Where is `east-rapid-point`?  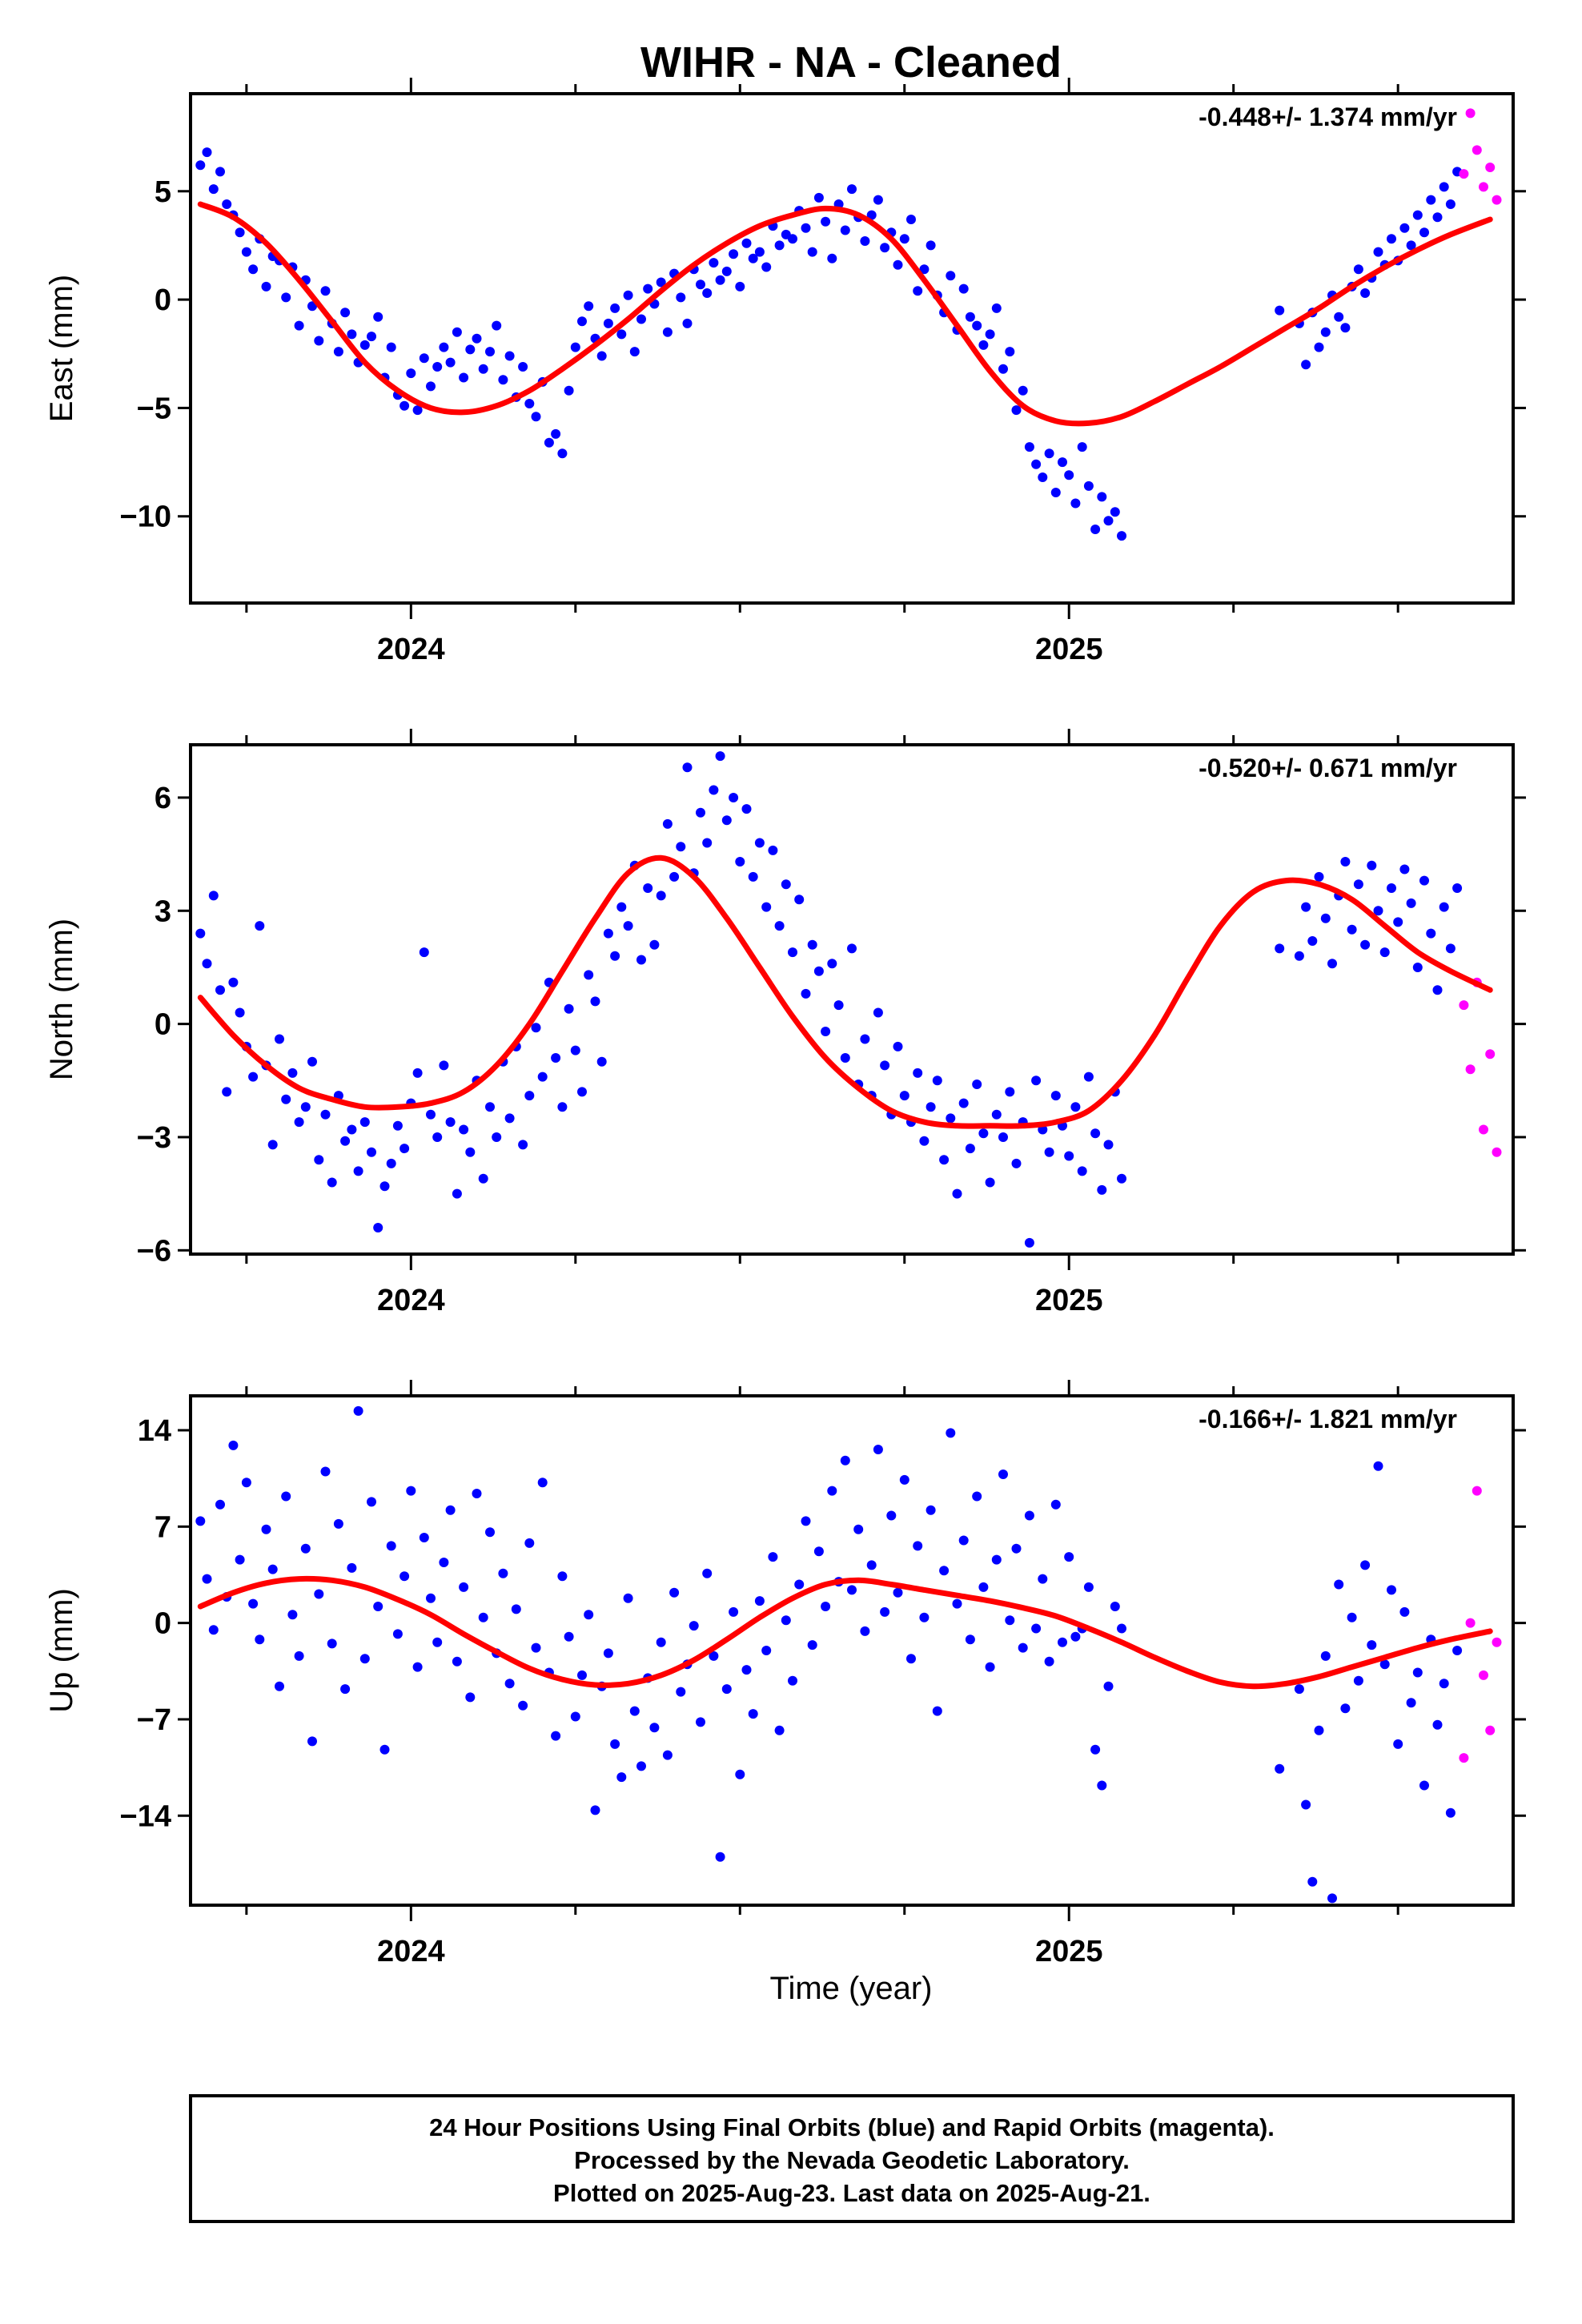
east-rapid-point is located at coordinates (1477, 150).